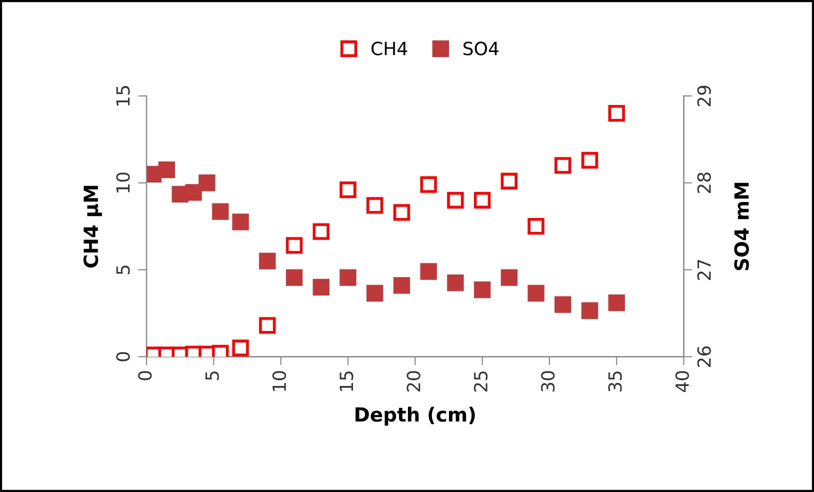 The image size is (814, 492). What do you see at coordinates (390, 49) in the screenshot?
I see `legend-label: CH4` at bounding box center [390, 49].